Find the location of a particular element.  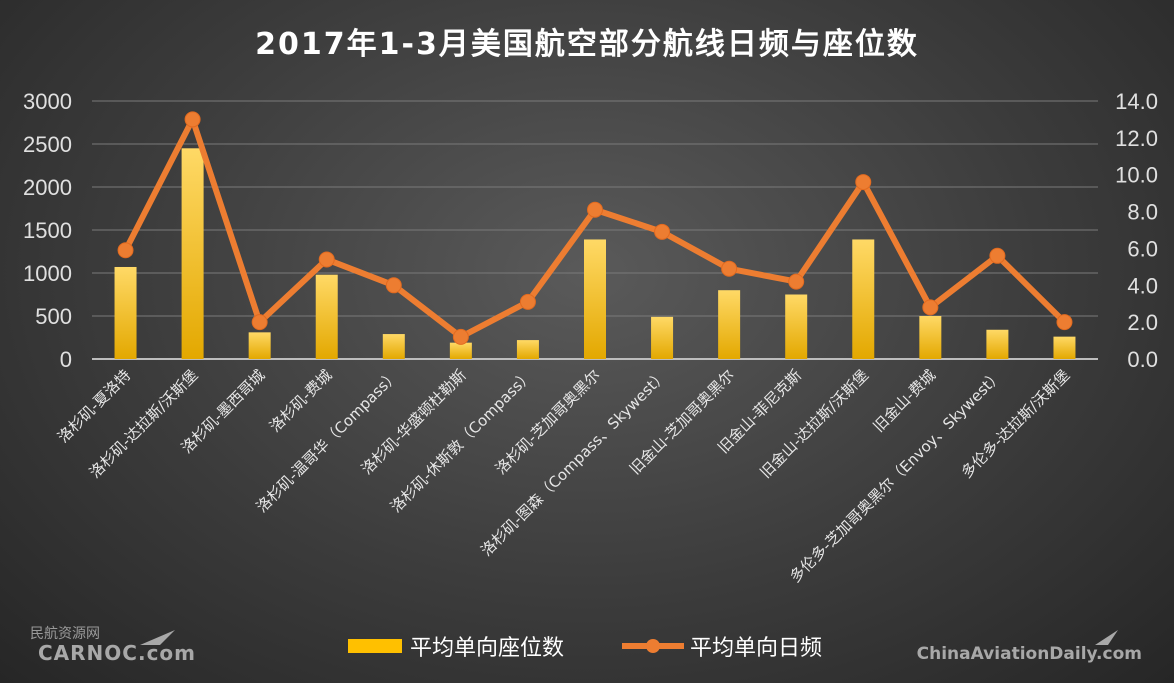

legend-bar-label: 平均单向座位数 is located at coordinates (487, 648).